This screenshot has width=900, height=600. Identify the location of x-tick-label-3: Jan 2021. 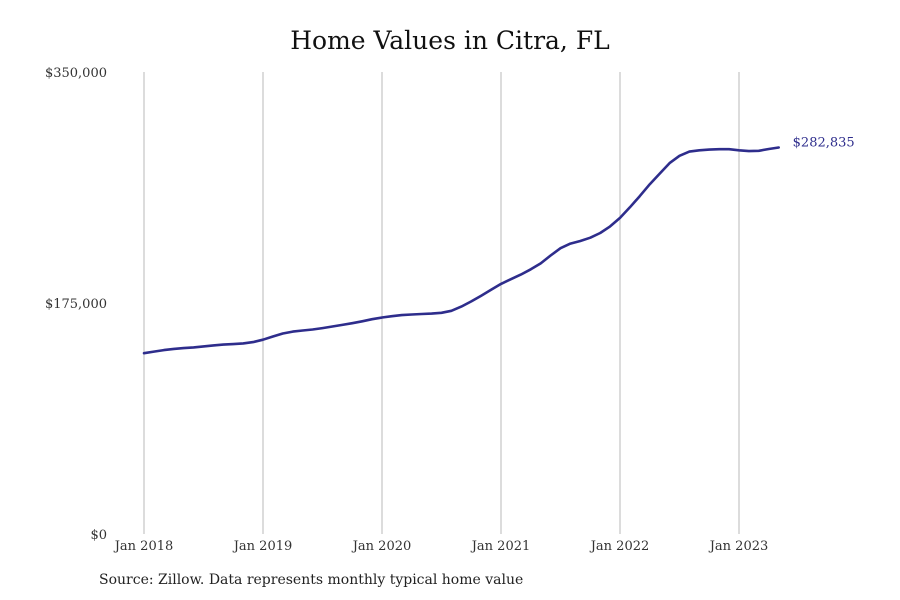
(500, 546).